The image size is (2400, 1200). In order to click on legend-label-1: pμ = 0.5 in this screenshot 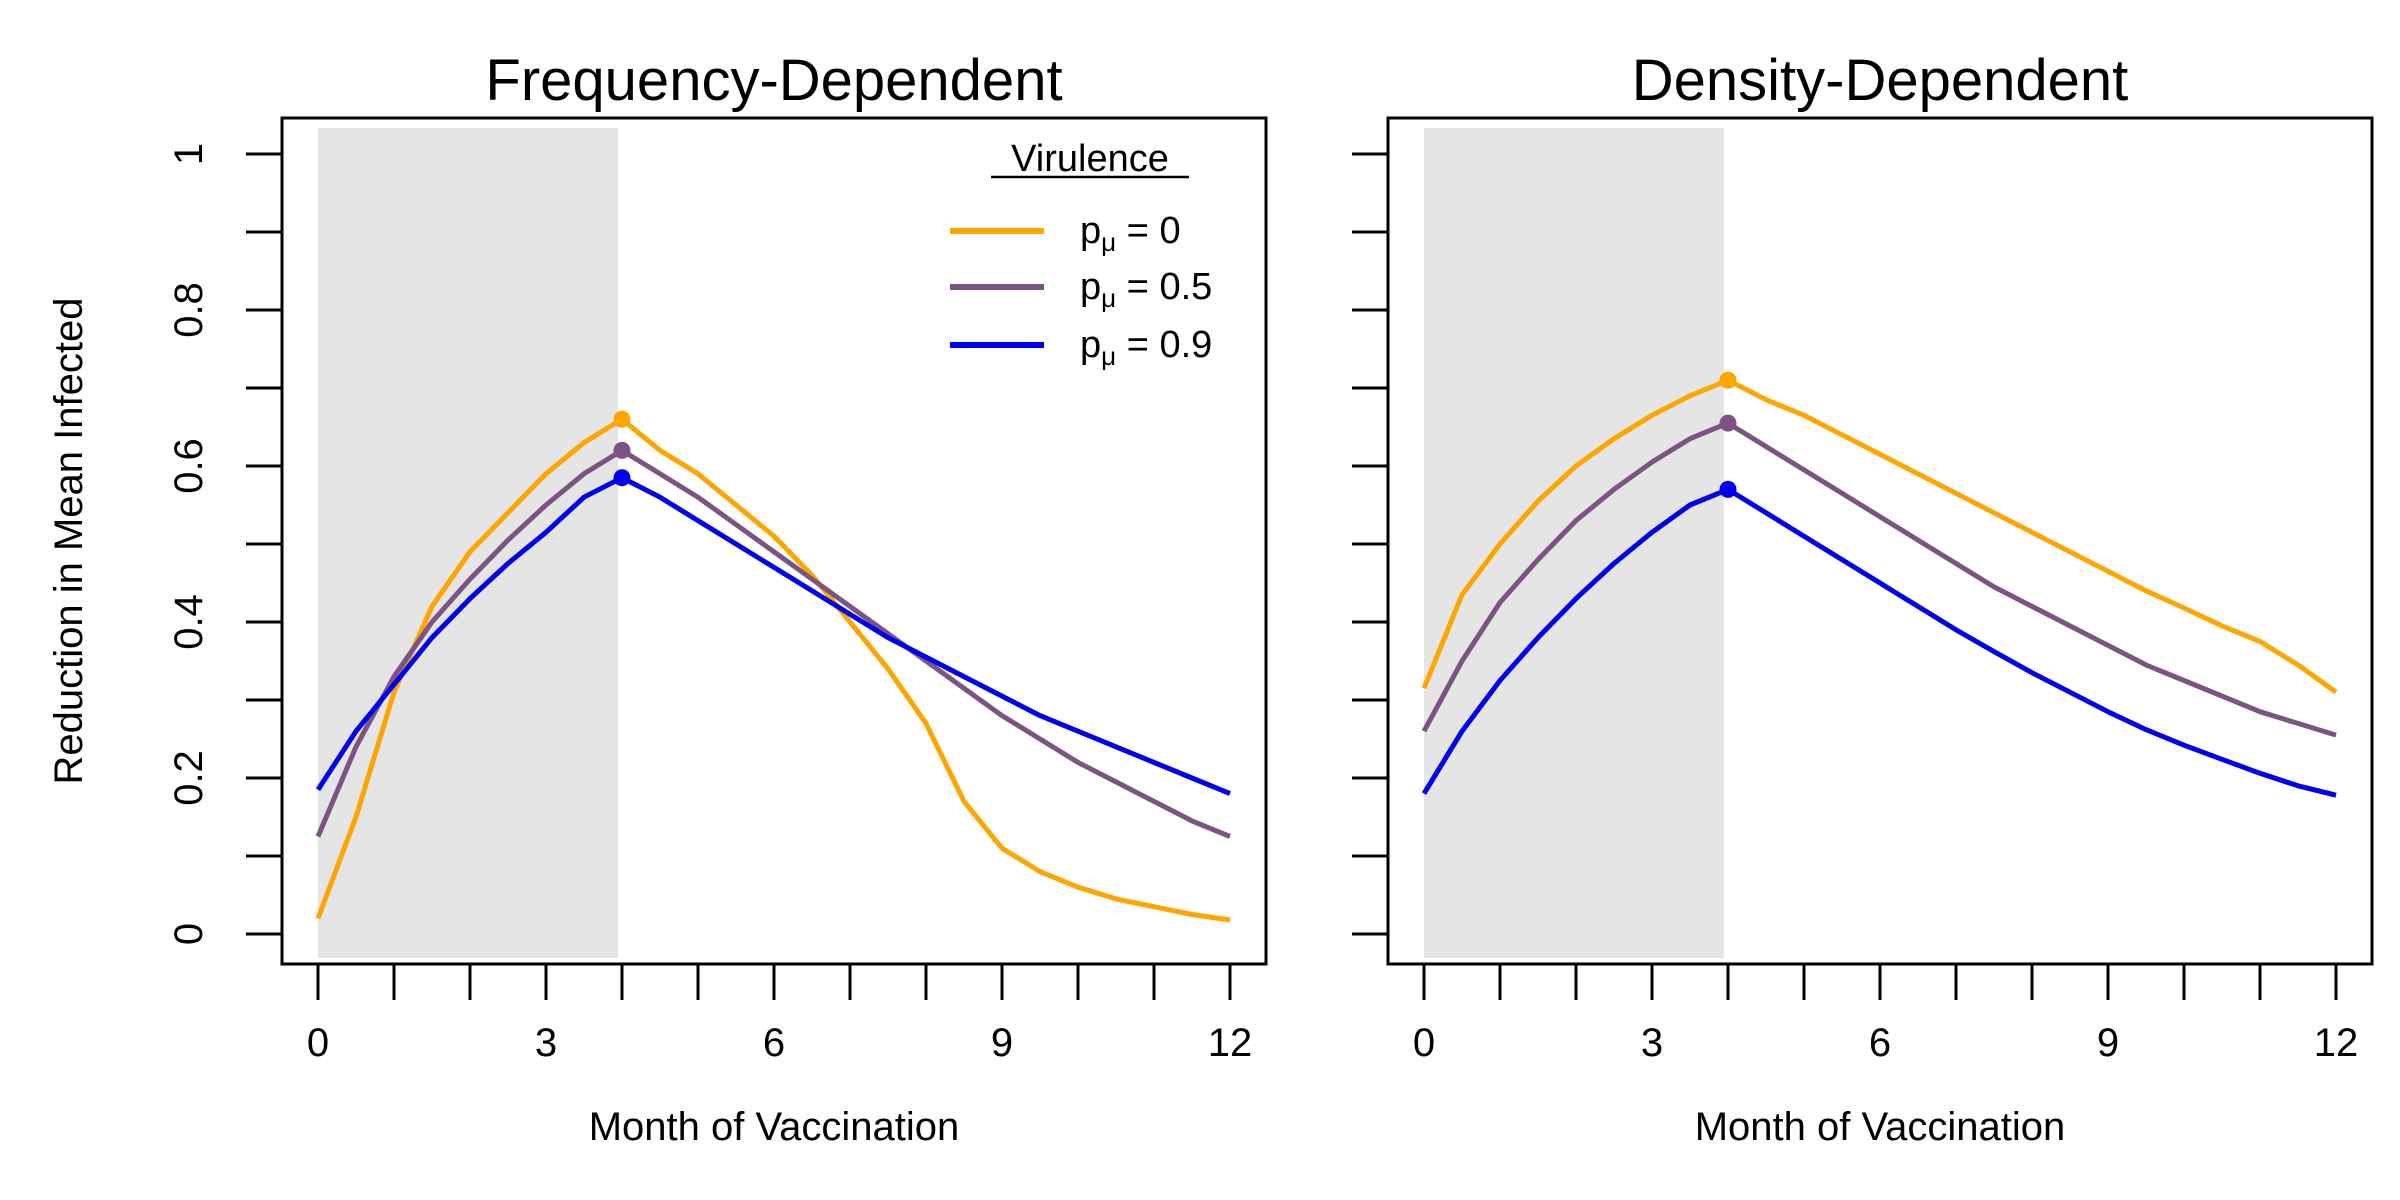, I will do `click(1146, 289)`.